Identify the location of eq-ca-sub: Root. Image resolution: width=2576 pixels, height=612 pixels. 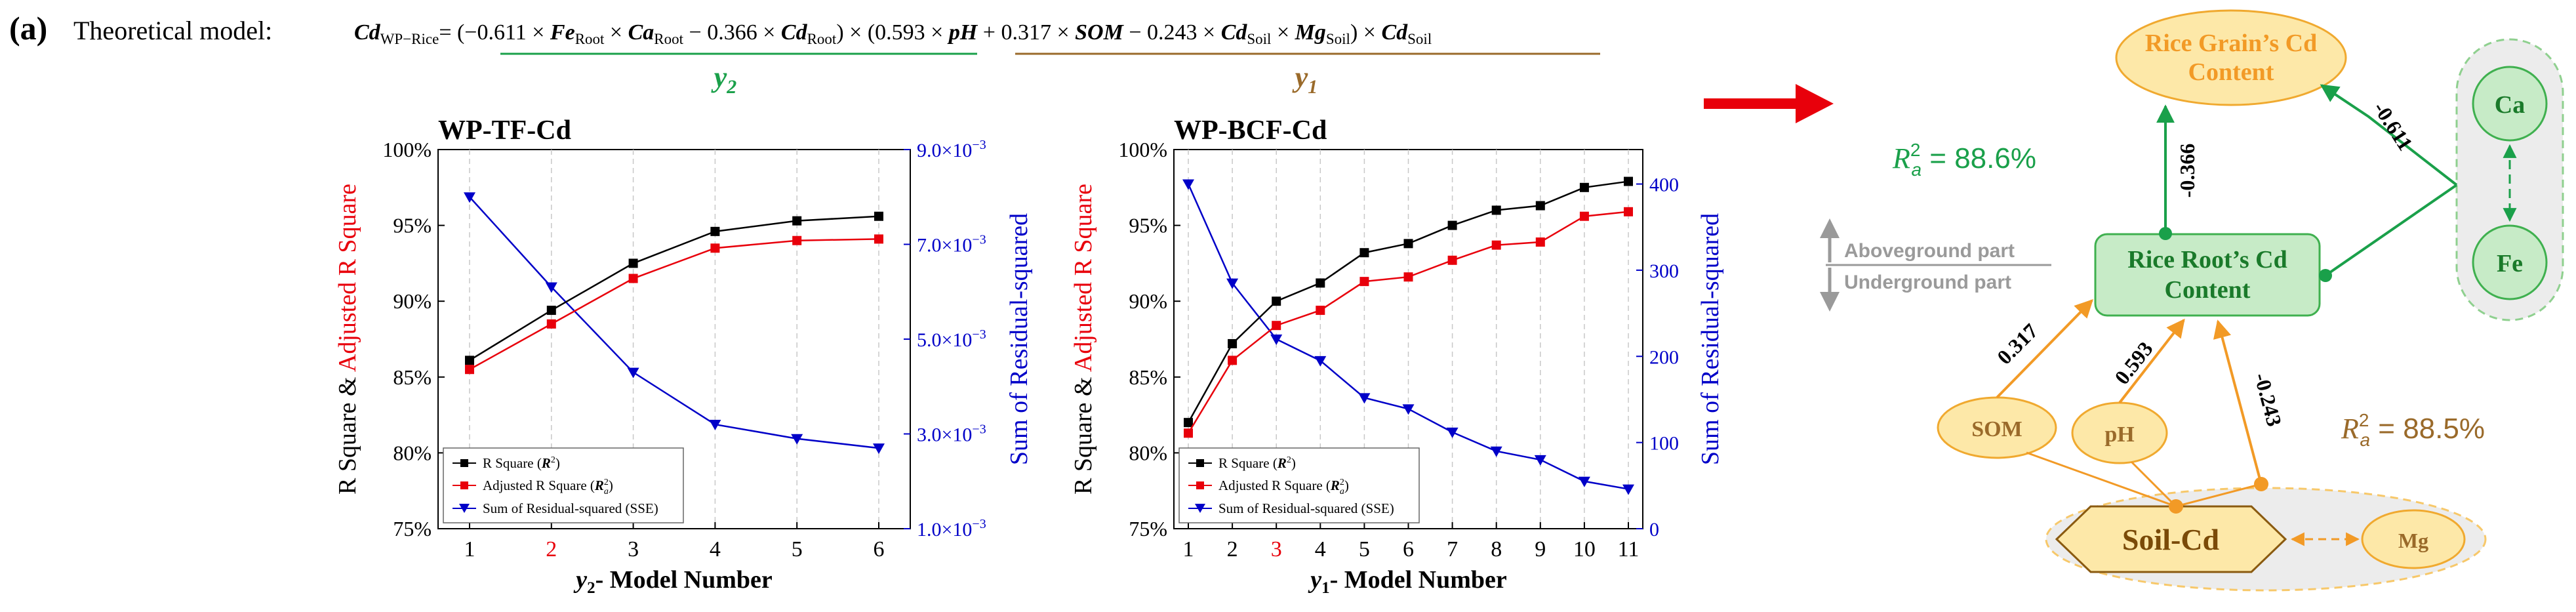
(668, 39).